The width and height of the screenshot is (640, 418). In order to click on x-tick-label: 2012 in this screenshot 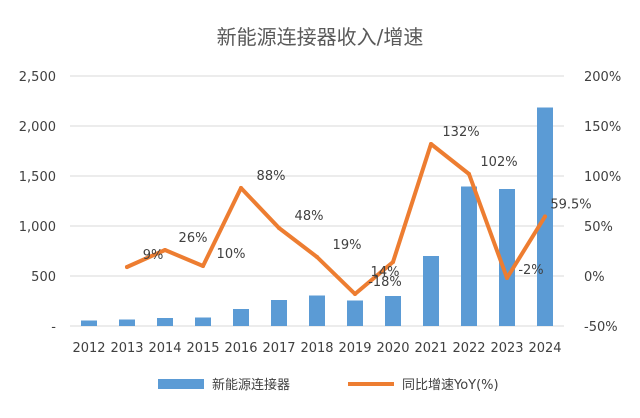, I will do `click(88, 348)`.